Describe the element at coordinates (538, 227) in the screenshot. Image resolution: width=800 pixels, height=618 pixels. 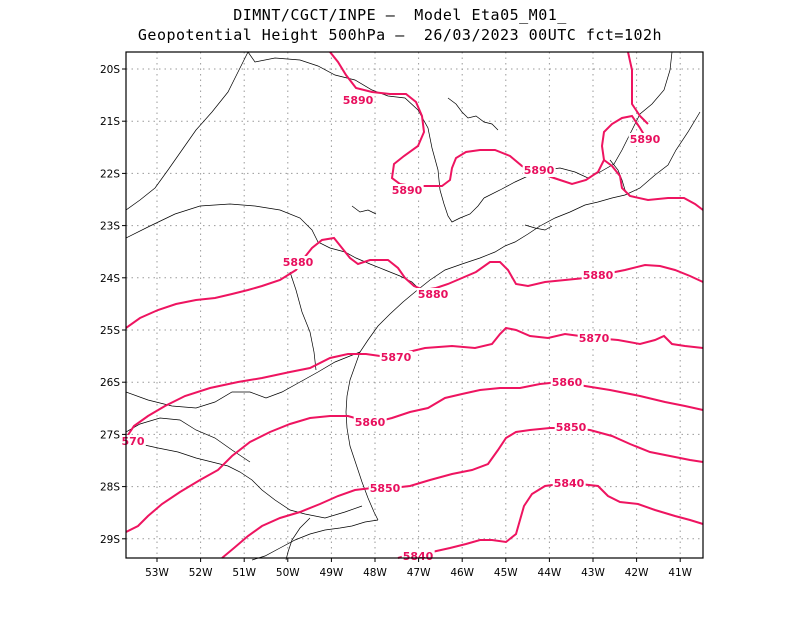
I see `island` at that location.